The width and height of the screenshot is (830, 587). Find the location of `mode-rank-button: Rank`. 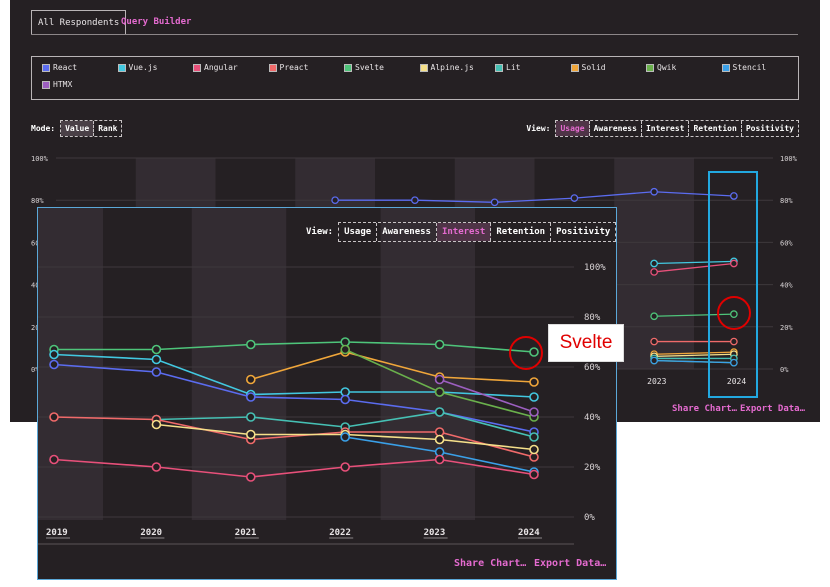

mode-rank-button: Rank is located at coordinates (108, 128).